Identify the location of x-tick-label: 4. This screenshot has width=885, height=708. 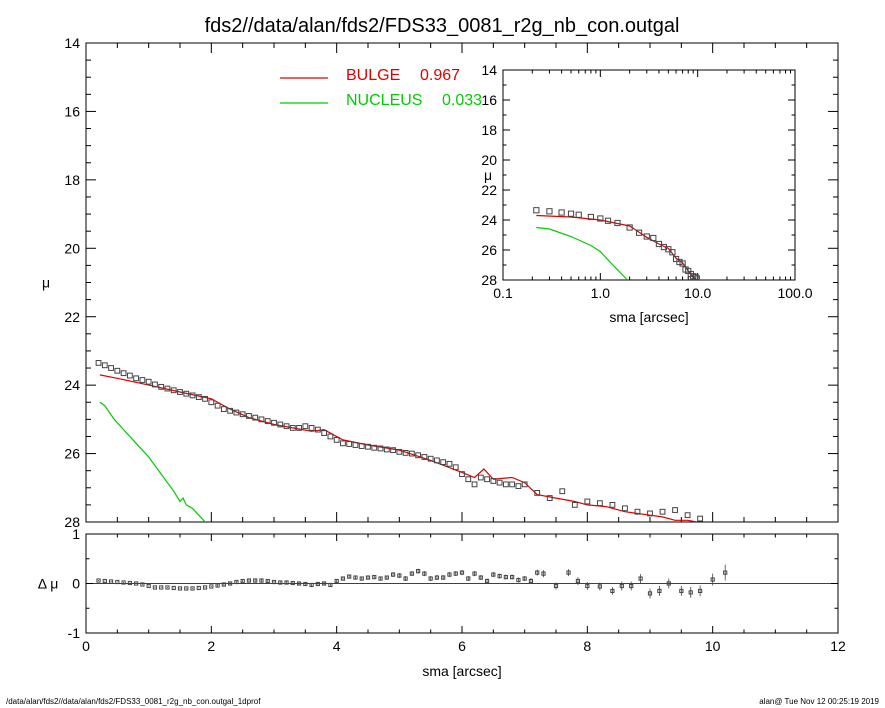
(337, 646).